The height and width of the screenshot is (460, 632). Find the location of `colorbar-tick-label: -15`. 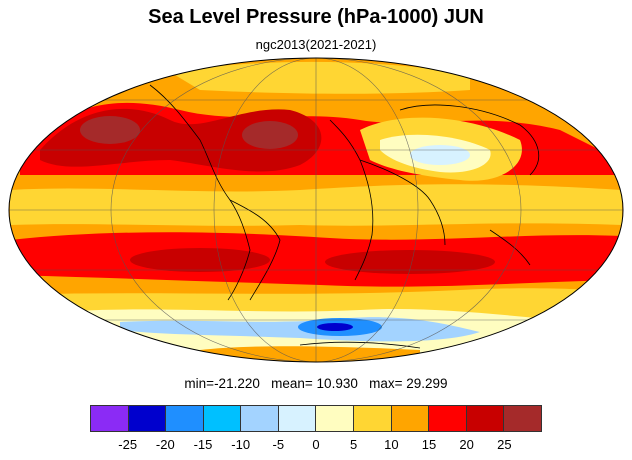

colorbar-tick-label: -15 is located at coordinates (203, 444).